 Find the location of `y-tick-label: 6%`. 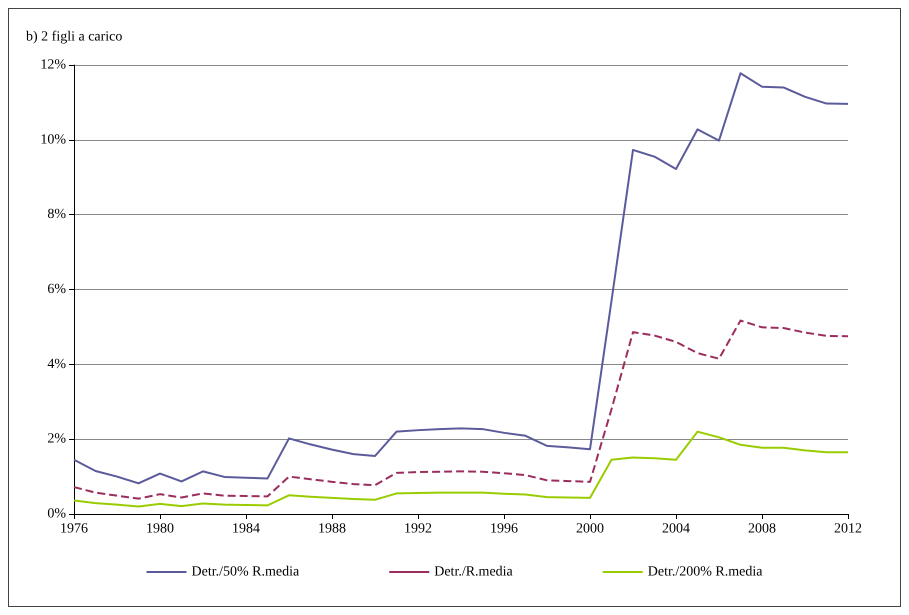

y-tick-label: 6% is located at coordinates (56, 289).